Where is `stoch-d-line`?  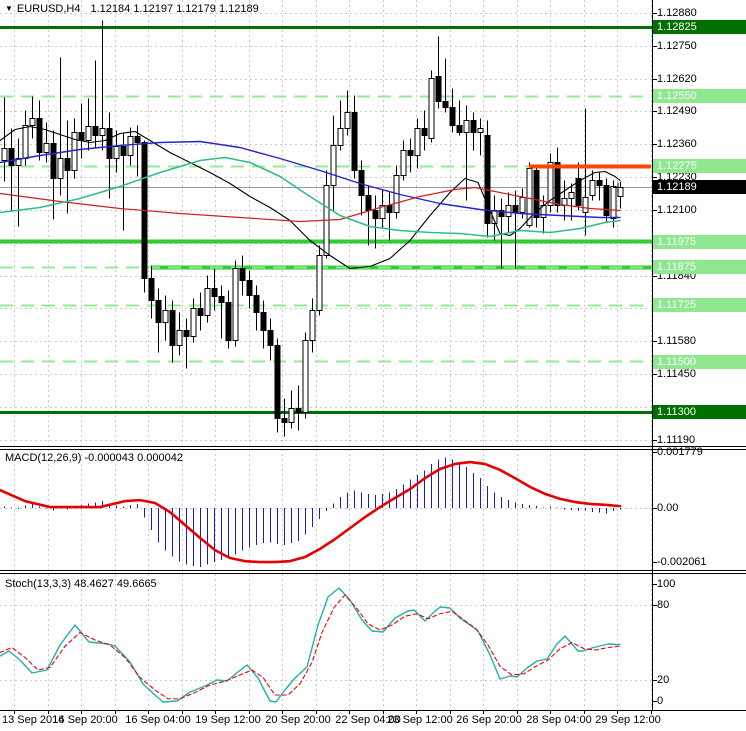 stoch-d-line is located at coordinates (310, 647).